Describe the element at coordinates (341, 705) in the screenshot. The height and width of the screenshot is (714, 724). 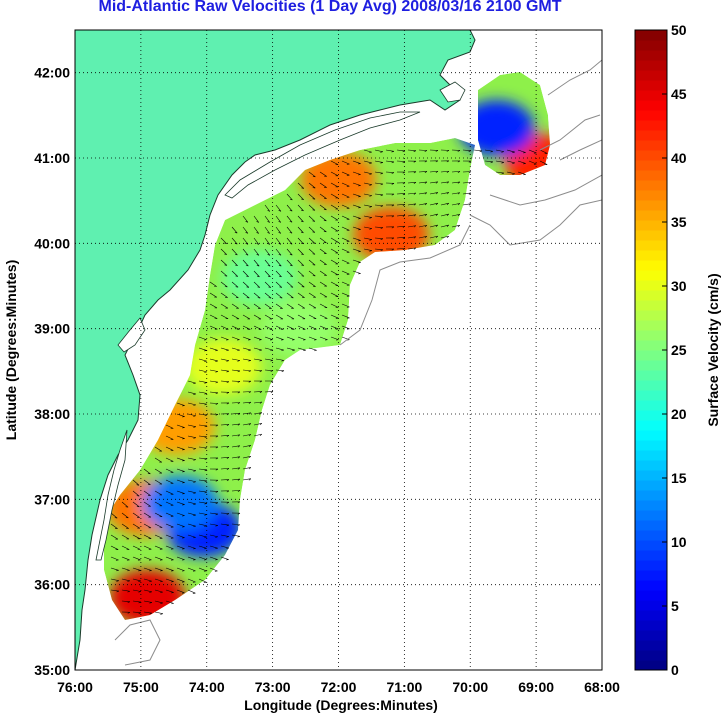
I see `x-axis-label: Longitude (Degrees:Minutes)` at that location.